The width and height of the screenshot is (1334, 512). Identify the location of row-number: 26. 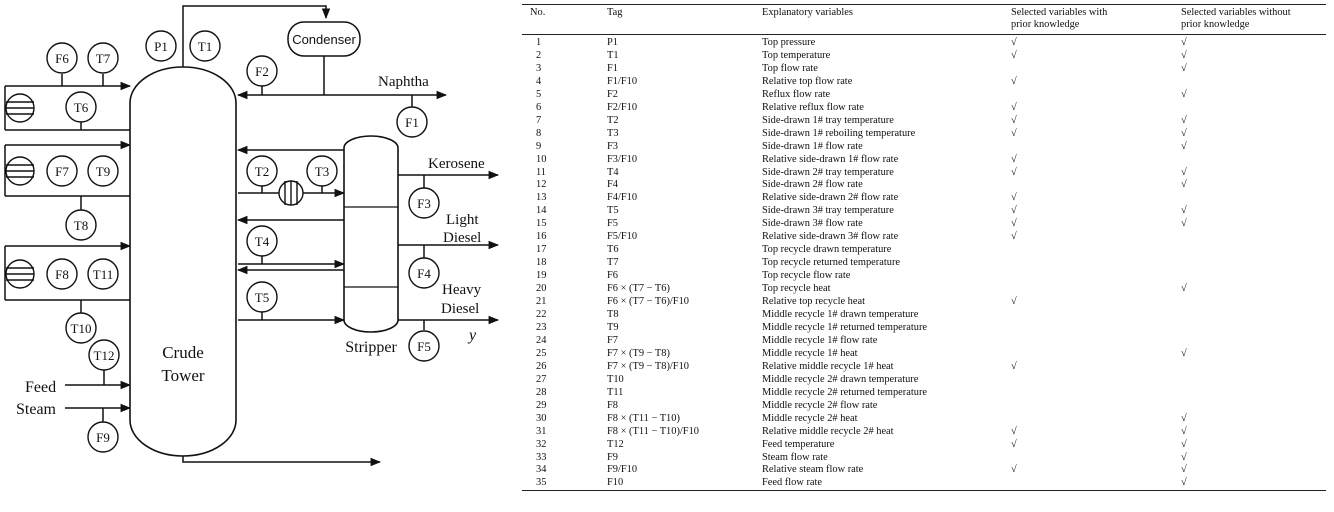
(541, 366).